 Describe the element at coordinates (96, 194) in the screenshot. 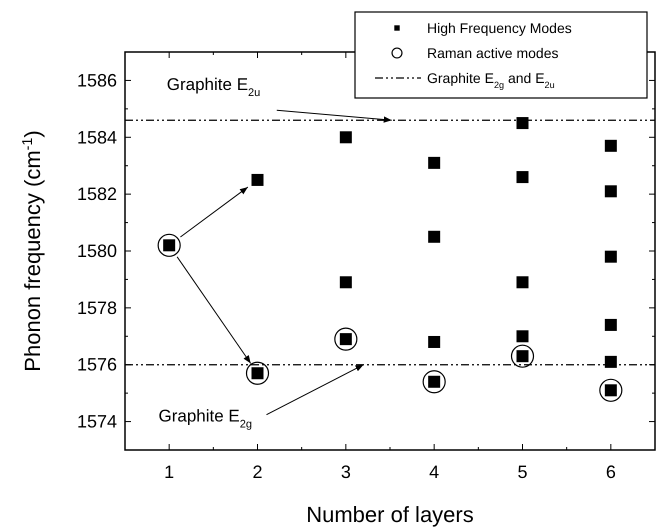

I see `y-tick-label: 1582` at that location.